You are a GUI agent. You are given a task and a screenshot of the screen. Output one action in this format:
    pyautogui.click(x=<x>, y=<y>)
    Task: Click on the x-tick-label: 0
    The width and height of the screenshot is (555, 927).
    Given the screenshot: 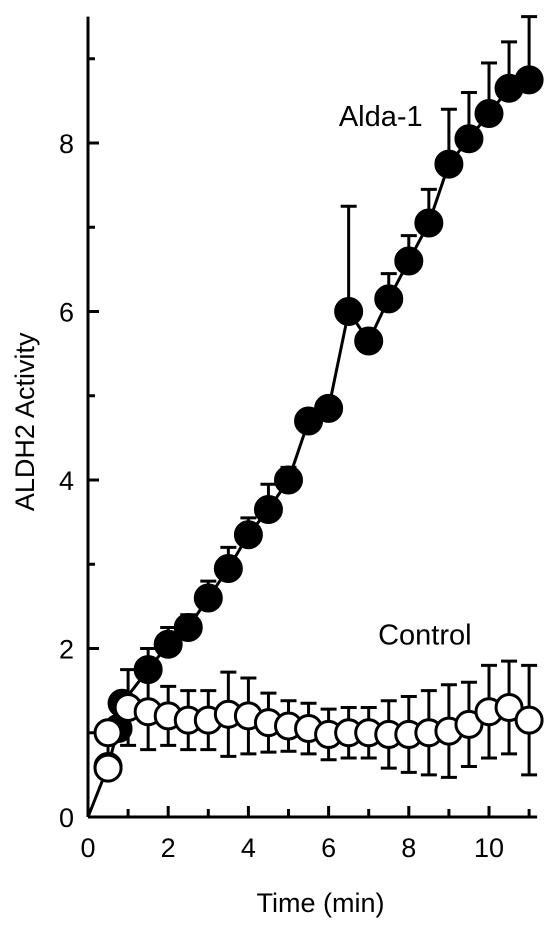 What is the action you would take?
    pyautogui.click(x=87, y=848)
    